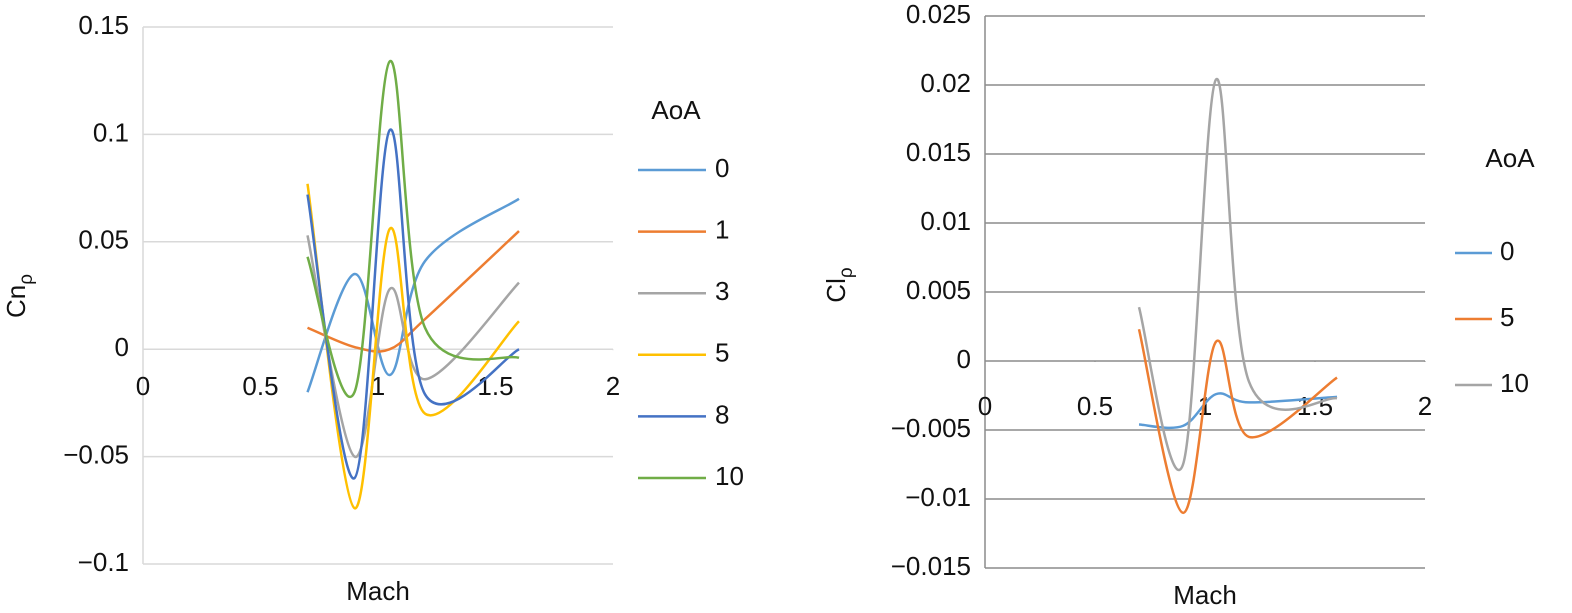 The image size is (1572, 613). What do you see at coordinates (722, 414) in the screenshot?
I see `legend-label: 8` at bounding box center [722, 414].